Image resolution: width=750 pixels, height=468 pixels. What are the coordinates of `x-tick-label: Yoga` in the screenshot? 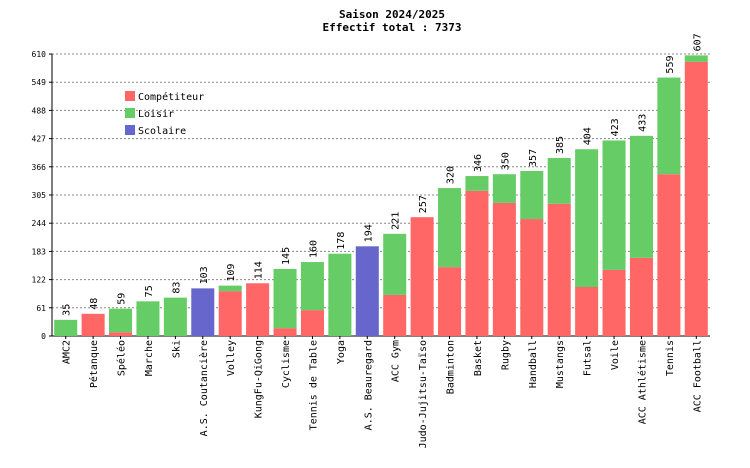 It's located at (341, 352).